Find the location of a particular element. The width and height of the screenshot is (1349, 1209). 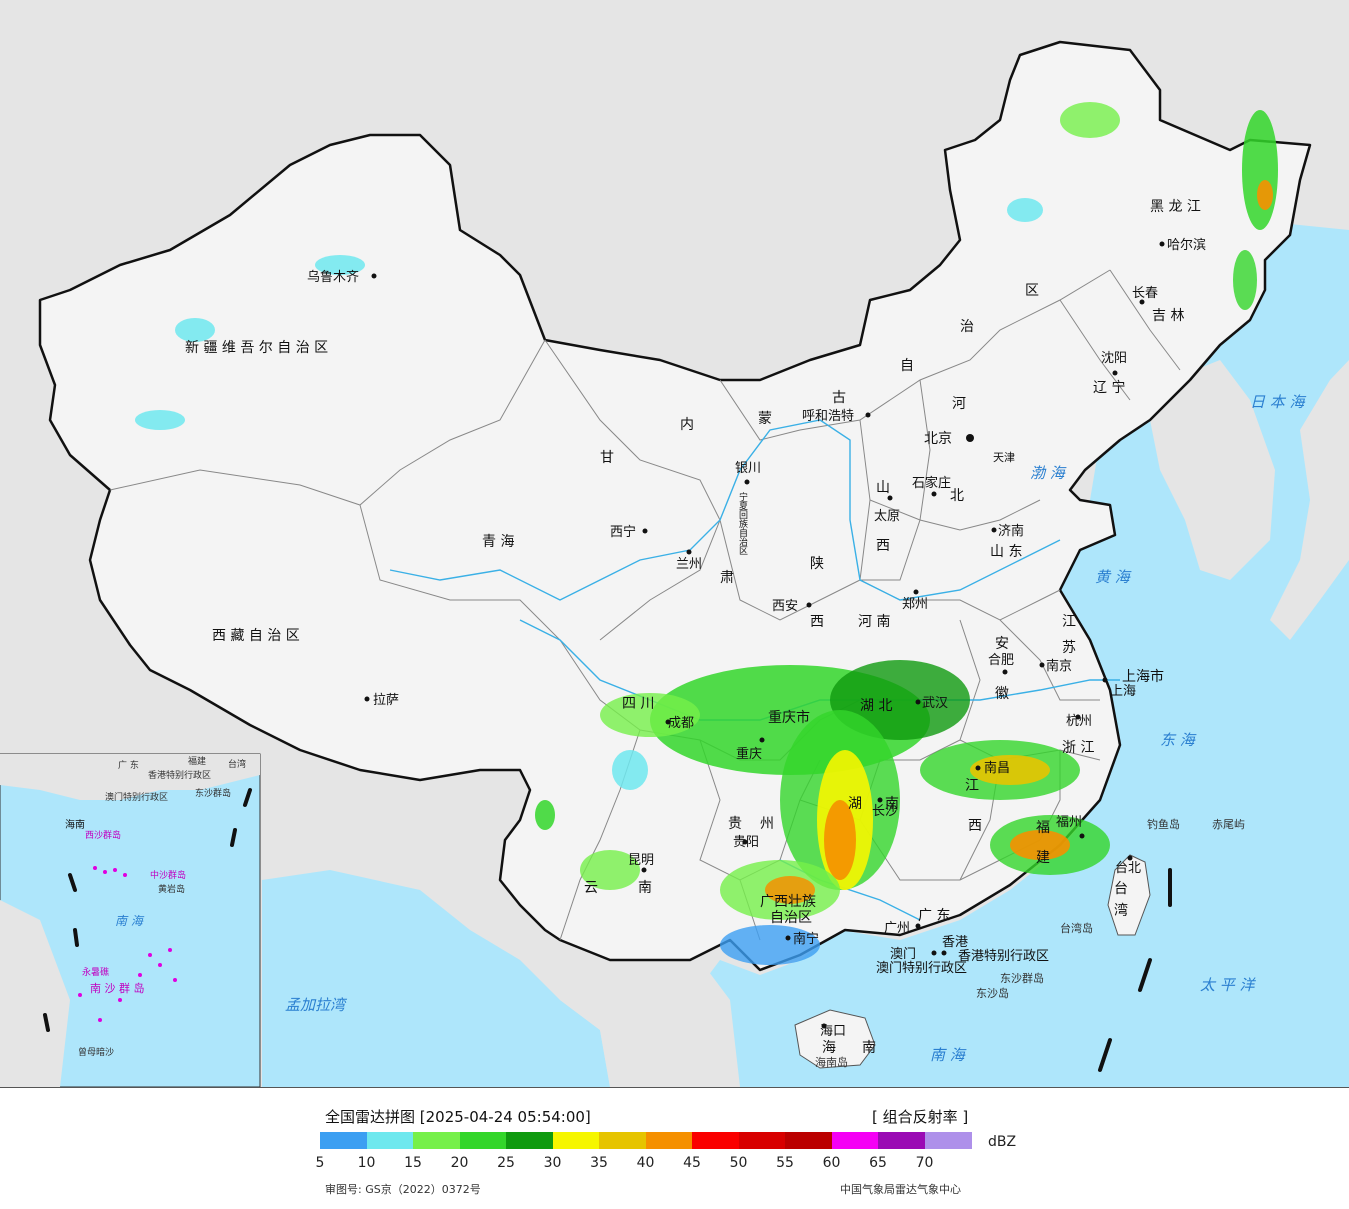

city-hefei: 合肥 is located at coordinates (1001, 660).